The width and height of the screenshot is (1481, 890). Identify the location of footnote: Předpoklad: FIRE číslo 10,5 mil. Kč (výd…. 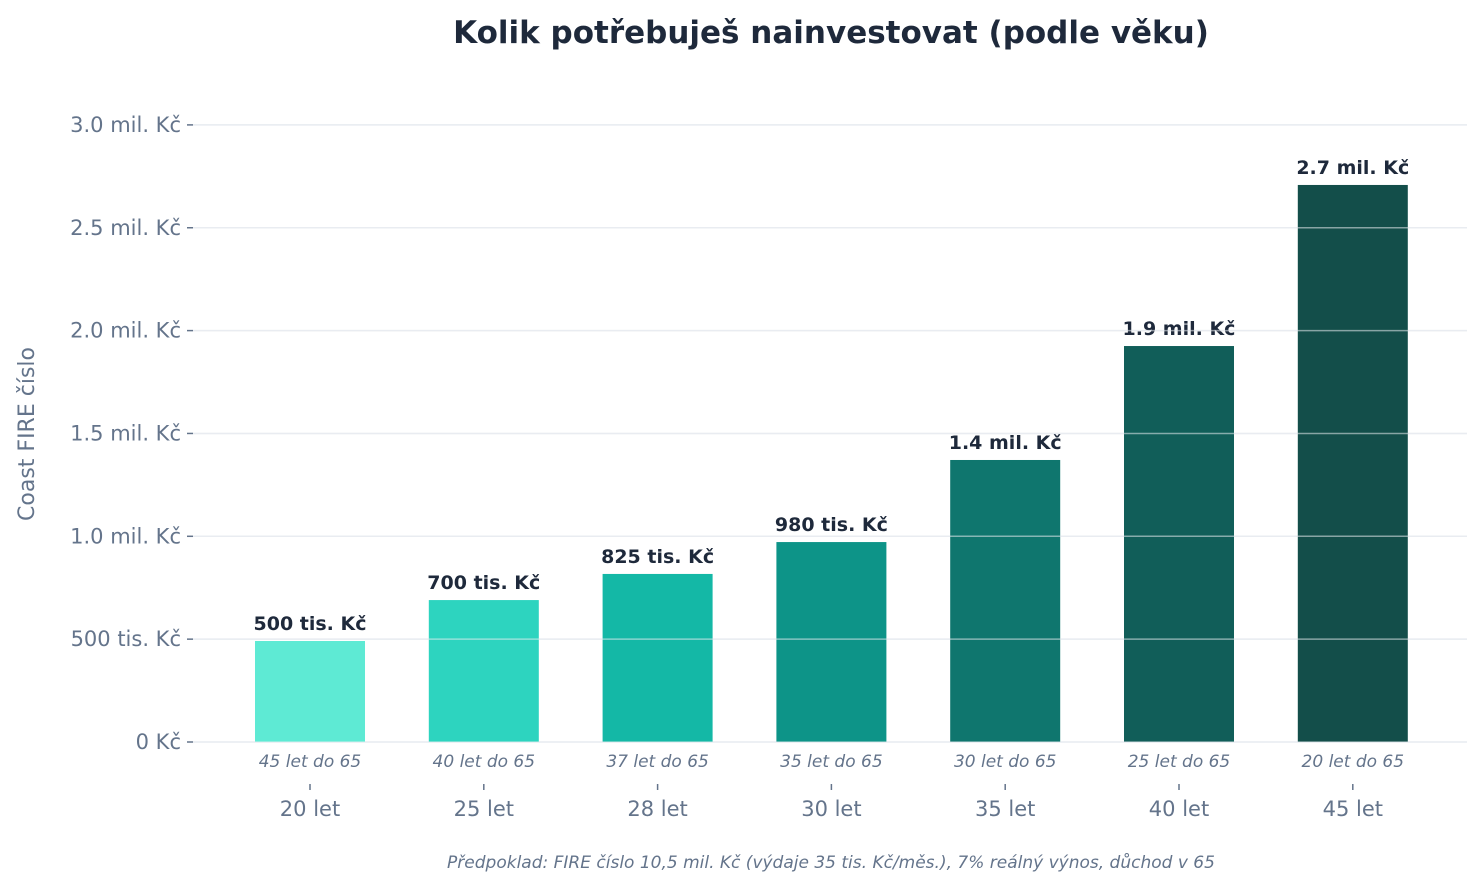
(831, 862).